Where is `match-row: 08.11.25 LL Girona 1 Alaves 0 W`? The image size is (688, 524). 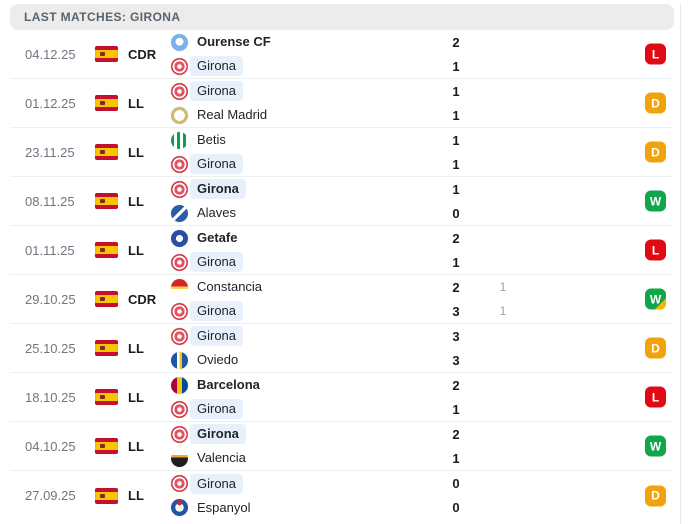
match-row: 08.11.25 LL Girona 1 Alaves 0 W is located at coordinates (341, 201).